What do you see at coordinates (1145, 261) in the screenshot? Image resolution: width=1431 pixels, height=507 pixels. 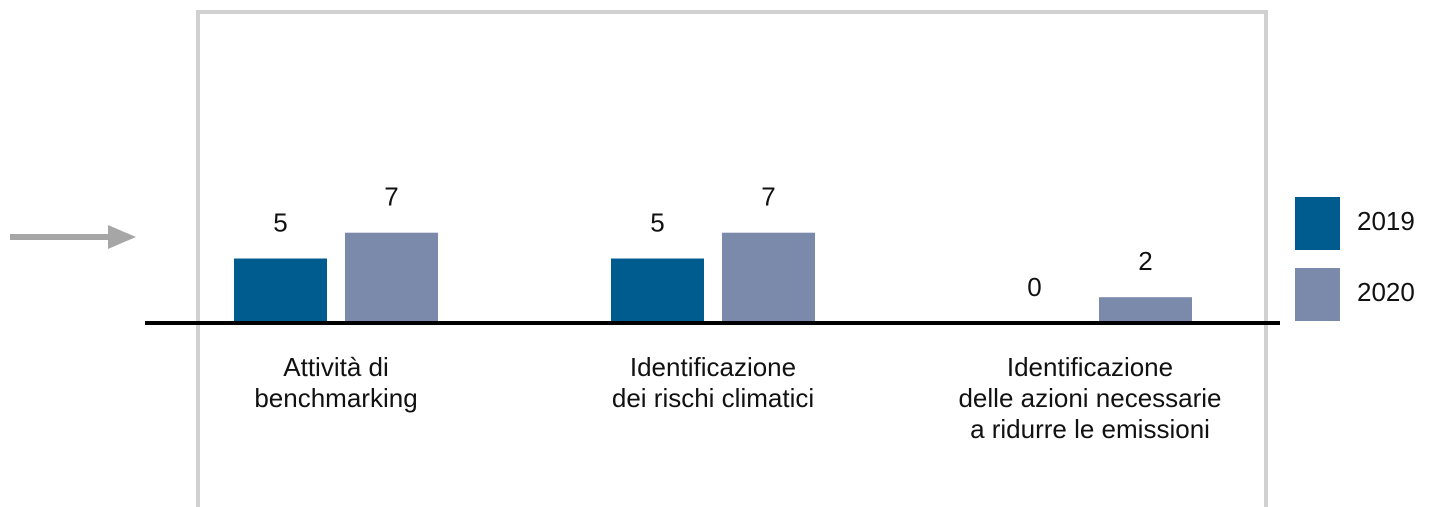 I see `value-label: 2` at bounding box center [1145, 261].